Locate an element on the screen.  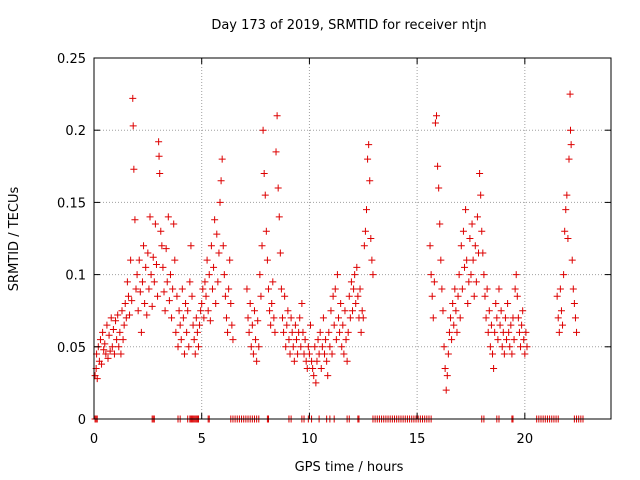
y-tick-label: 0.2 is located at coordinates (75, 131).